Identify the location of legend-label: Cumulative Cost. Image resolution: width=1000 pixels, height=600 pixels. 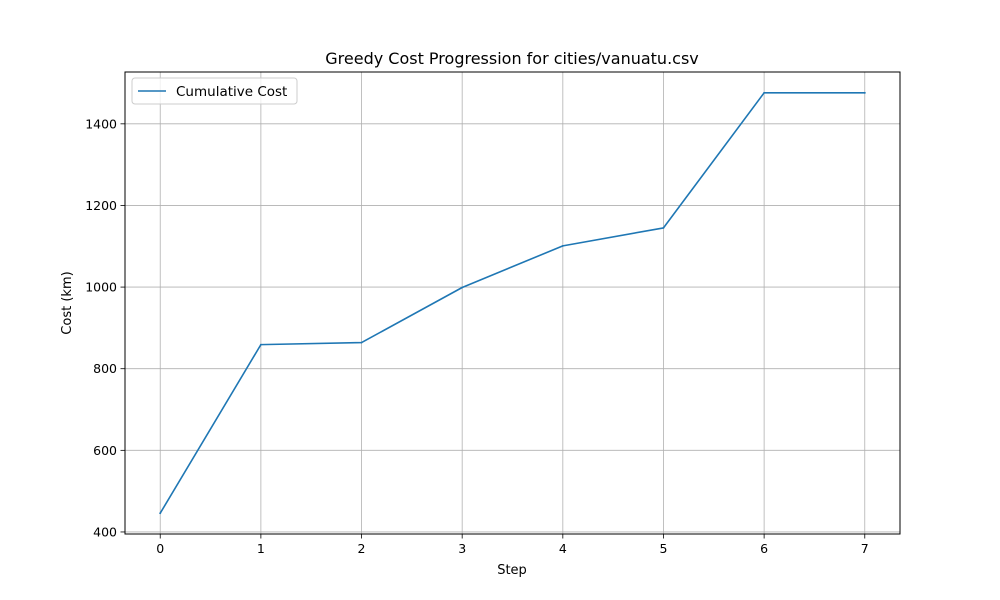
(231, 92).